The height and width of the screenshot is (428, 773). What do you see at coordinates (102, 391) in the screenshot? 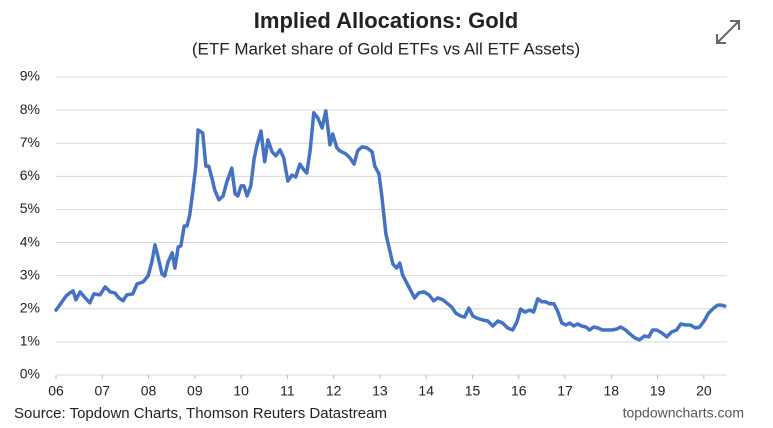
I see `x-tick-label: 07` at bounding box center [102, 391].